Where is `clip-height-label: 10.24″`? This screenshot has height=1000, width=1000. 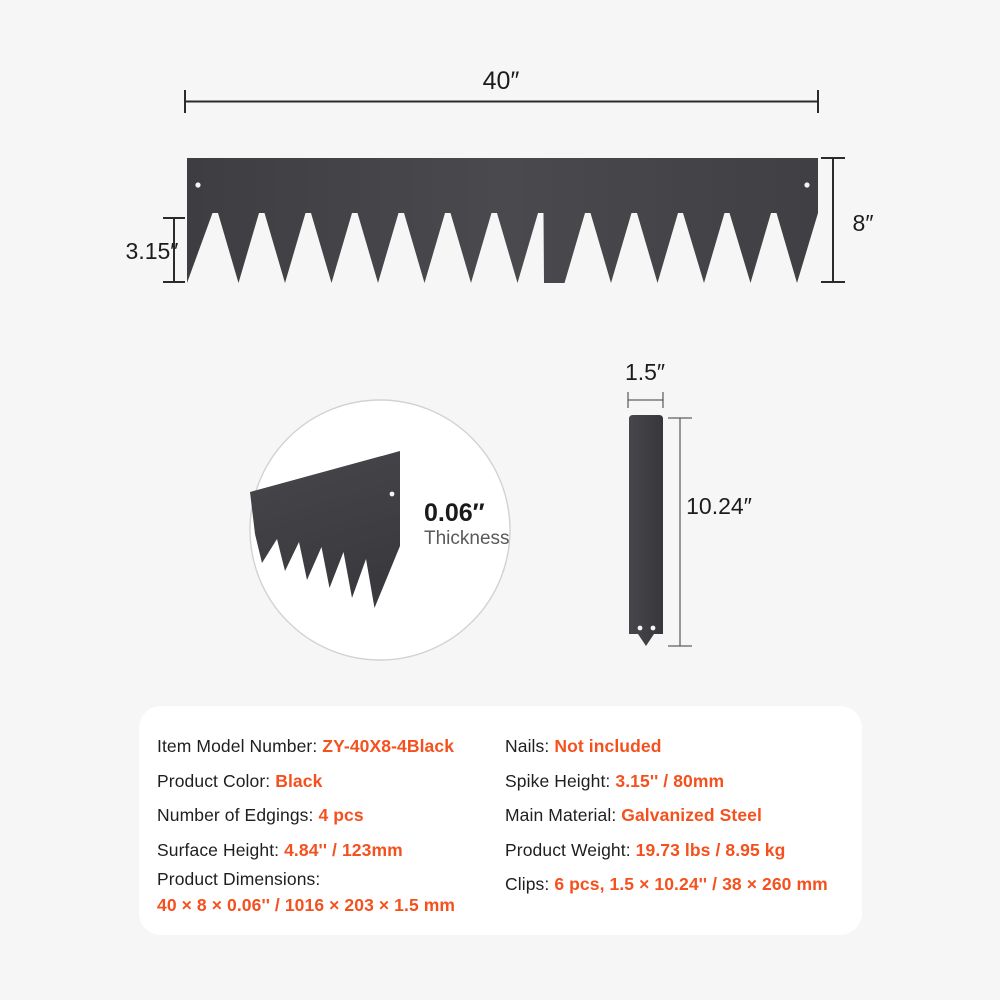 clip-height-label: 10.24″ is located at coordinates (719, 506).